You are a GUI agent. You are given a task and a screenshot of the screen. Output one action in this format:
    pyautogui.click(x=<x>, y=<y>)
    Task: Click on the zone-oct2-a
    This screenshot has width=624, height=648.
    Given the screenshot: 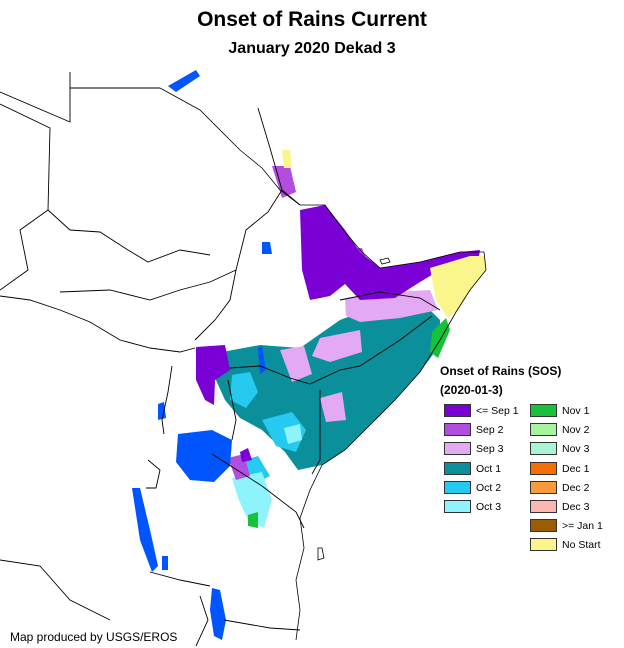 What is the action you would take?
    pyautogui.click(x=244, y=390)
    